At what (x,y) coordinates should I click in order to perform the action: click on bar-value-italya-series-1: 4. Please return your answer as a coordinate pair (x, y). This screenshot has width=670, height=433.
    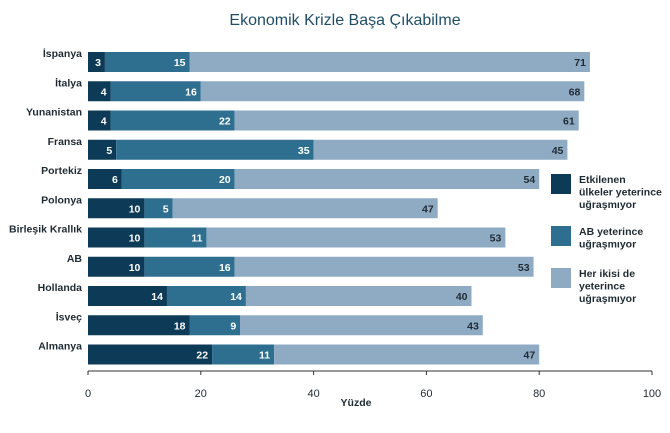
    Looking at the image, I should click on (104, 92).